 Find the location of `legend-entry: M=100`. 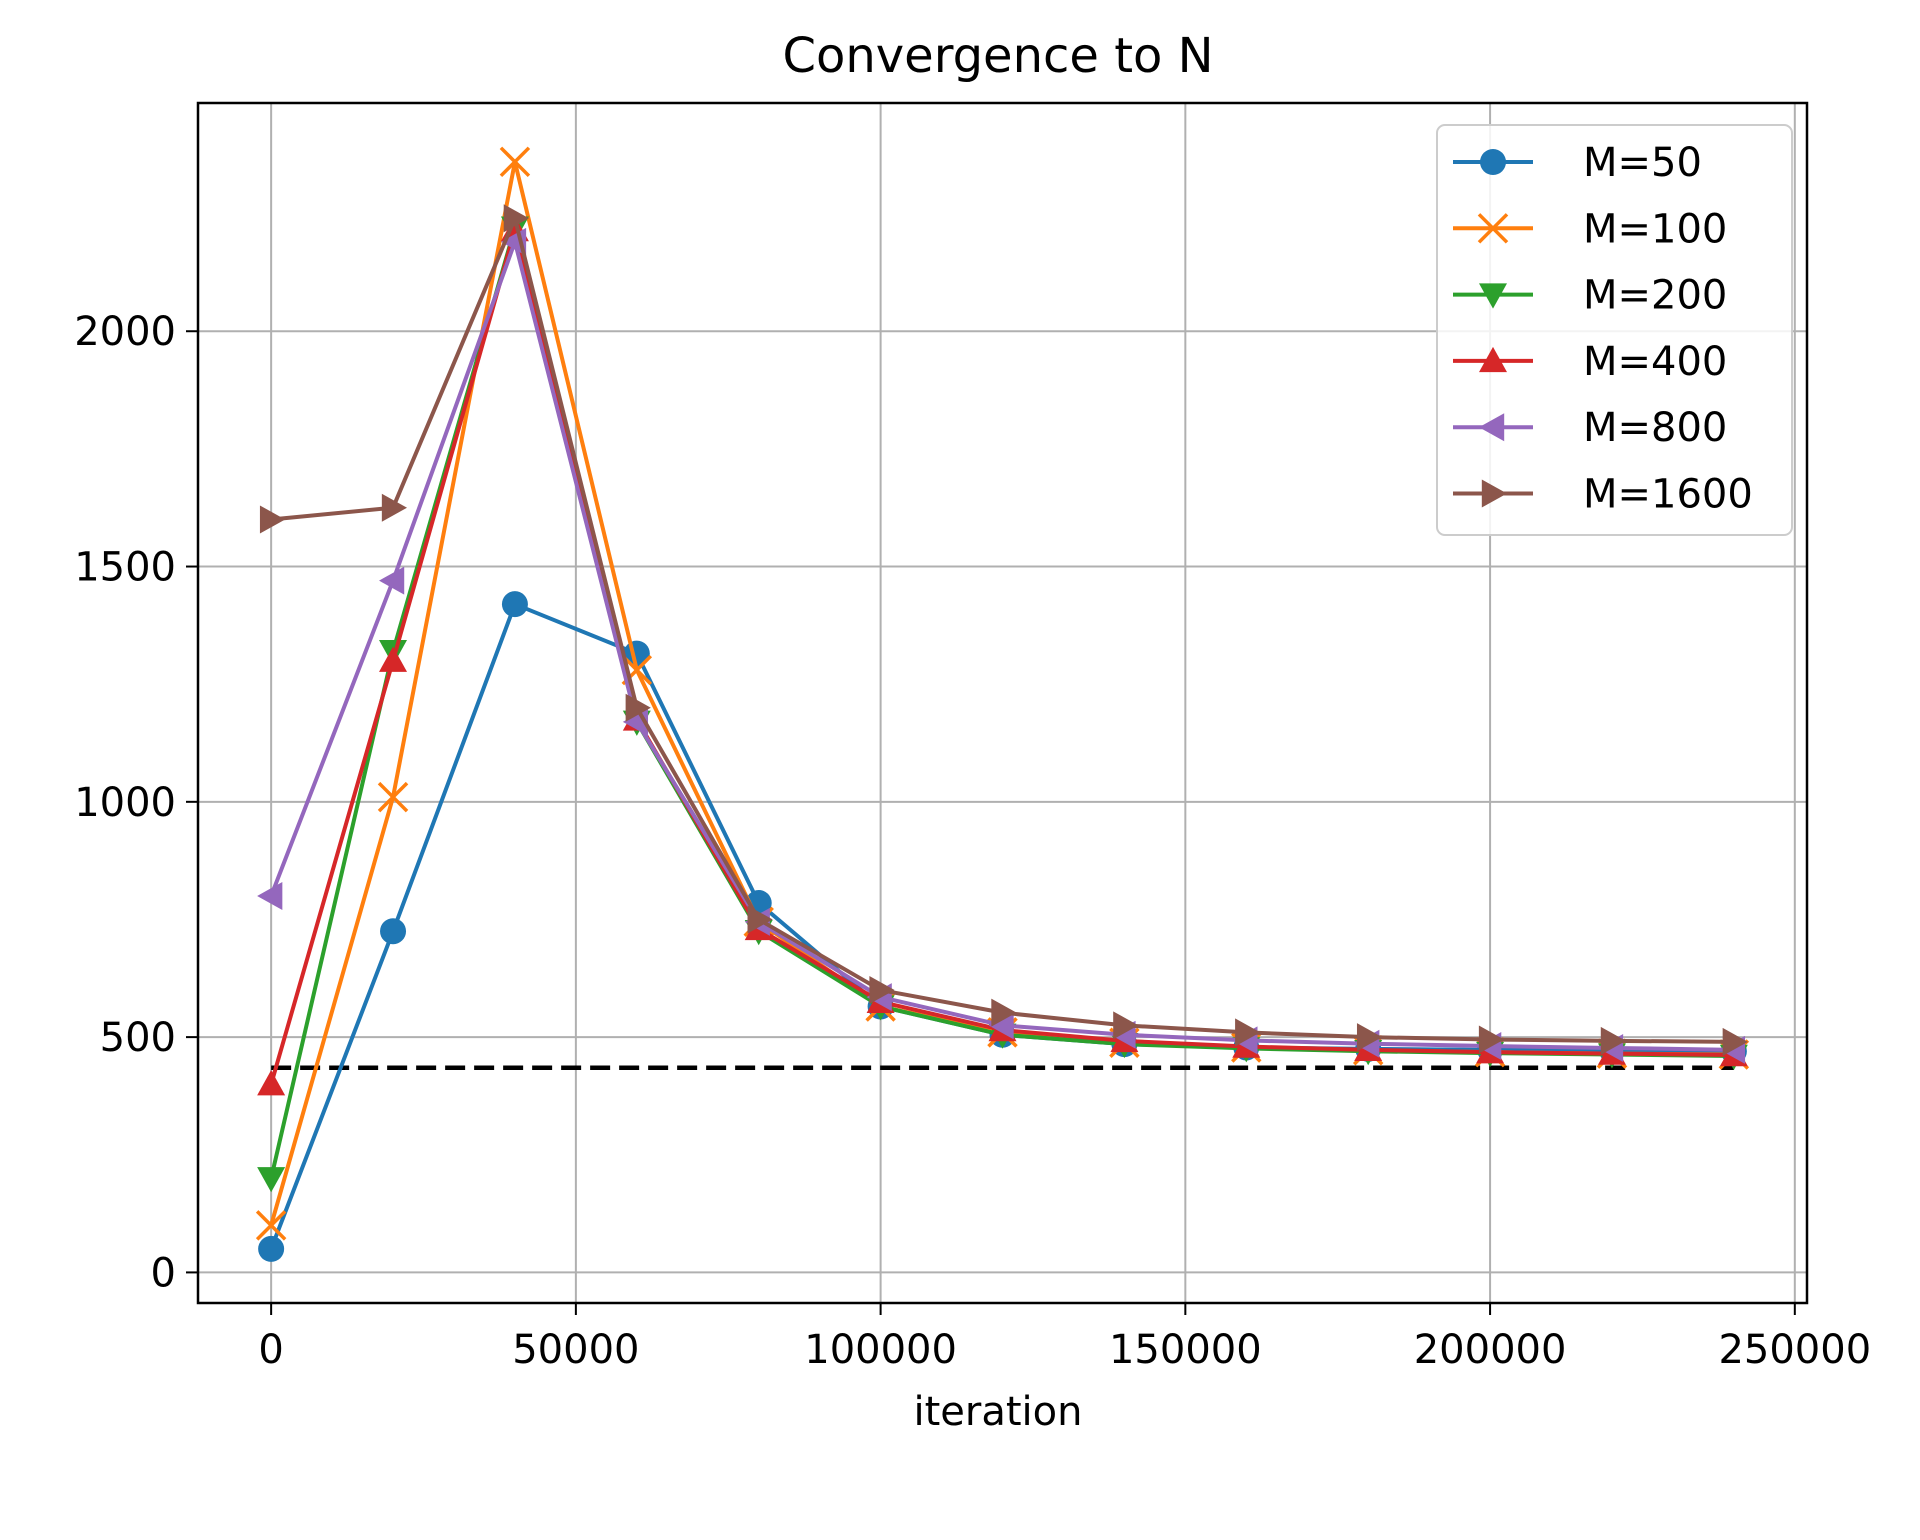

legend-entry: M=100 is located at coordinates (1590, 229).